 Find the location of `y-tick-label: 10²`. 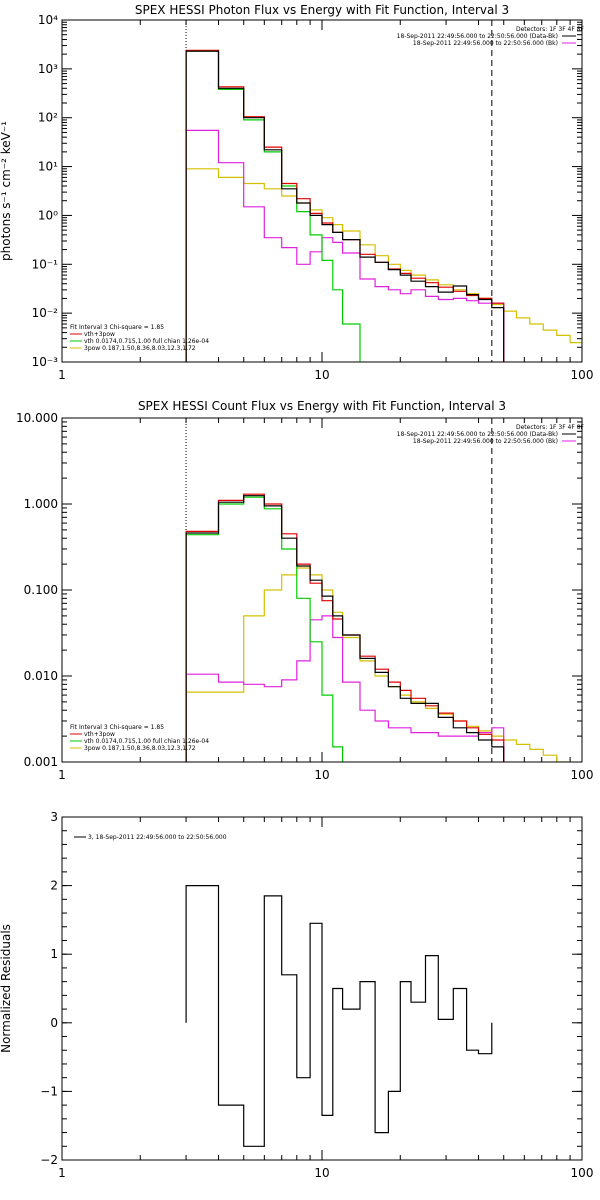

y-tick-label: 10² is located at coordinates (48, 118).